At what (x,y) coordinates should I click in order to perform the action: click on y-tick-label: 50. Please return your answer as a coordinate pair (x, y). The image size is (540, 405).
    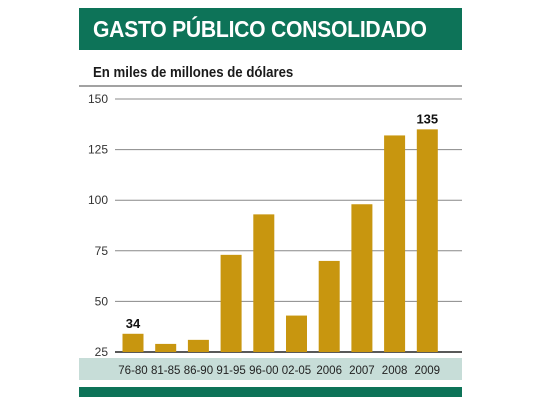
    Looking at the image, I should click on (102, 301).